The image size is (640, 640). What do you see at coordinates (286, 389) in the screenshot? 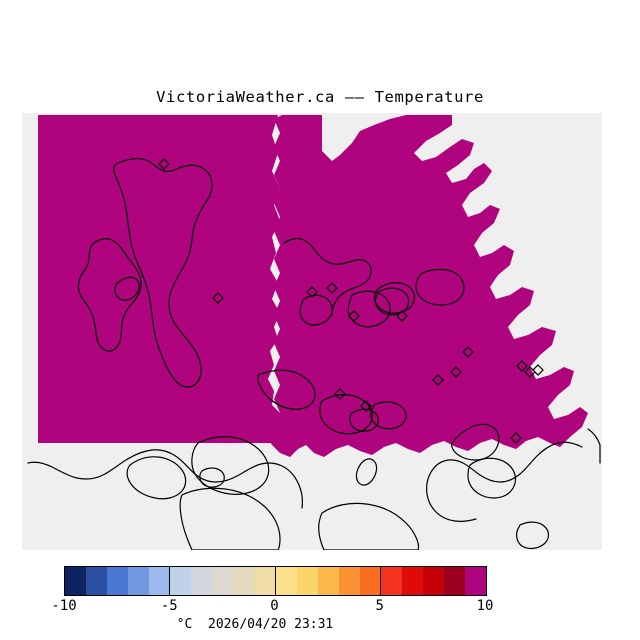
I see `coastline-strait-line` at bounding box center [286, 389].